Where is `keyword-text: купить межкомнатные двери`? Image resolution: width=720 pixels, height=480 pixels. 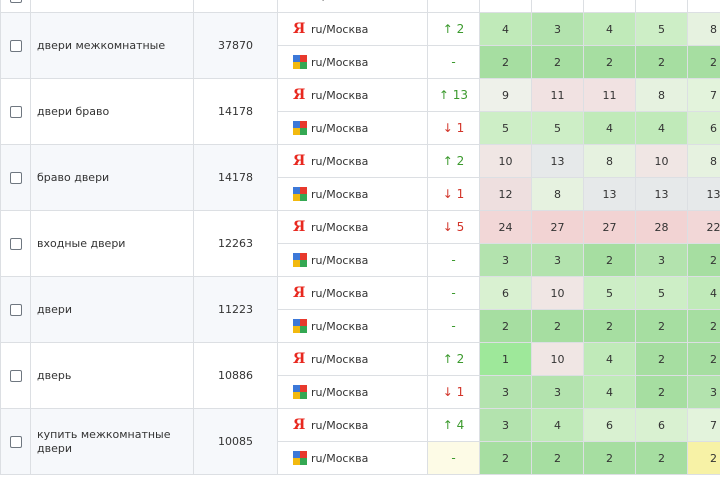 keyword-text: купить межкомнатные двери is located at coordinates (104, 441).